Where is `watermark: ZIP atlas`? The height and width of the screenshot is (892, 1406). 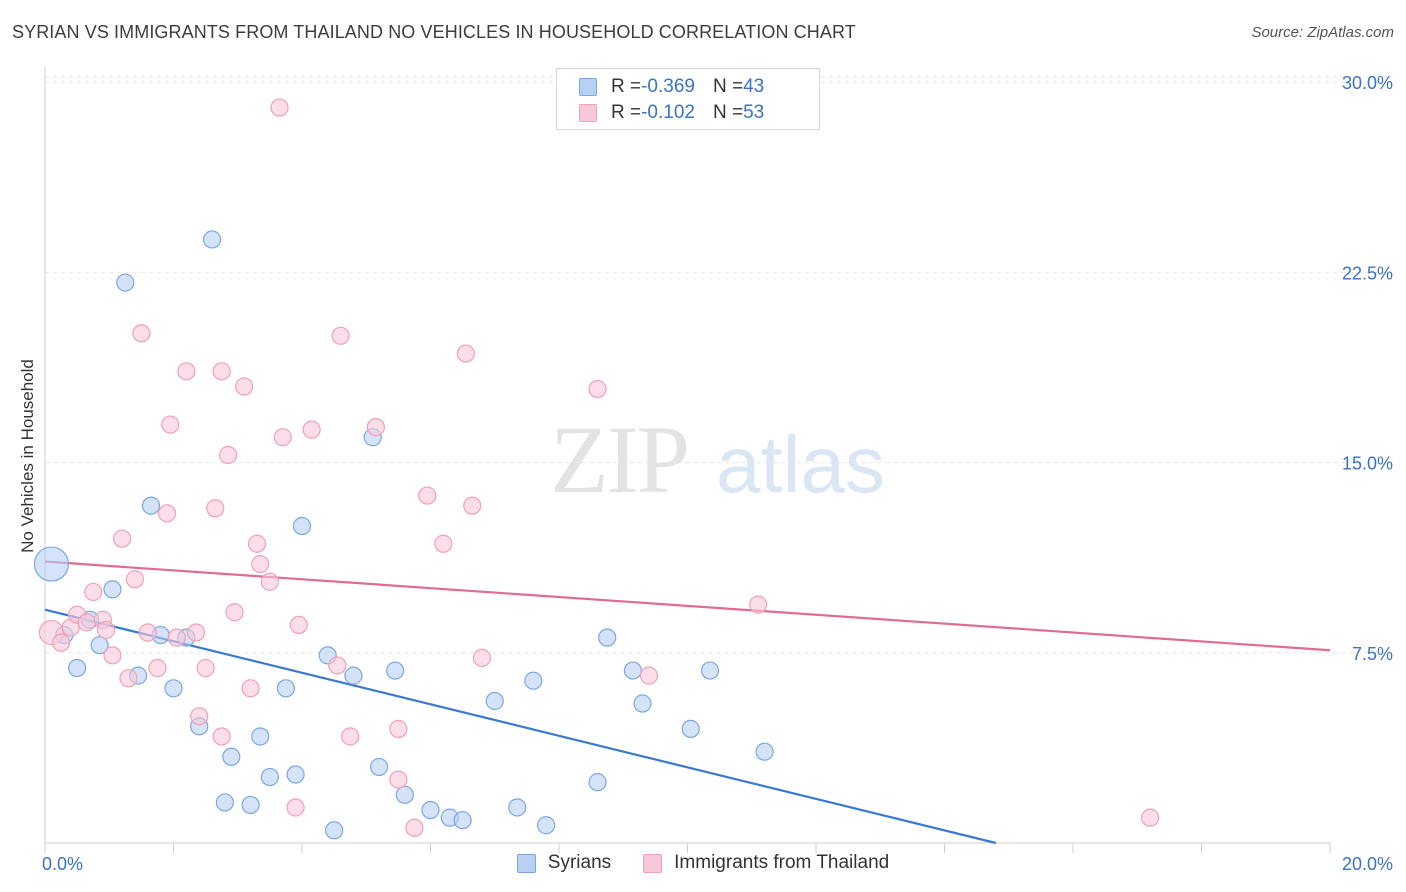
watermark: ZIP atlas is located at coordinates (717, 459).